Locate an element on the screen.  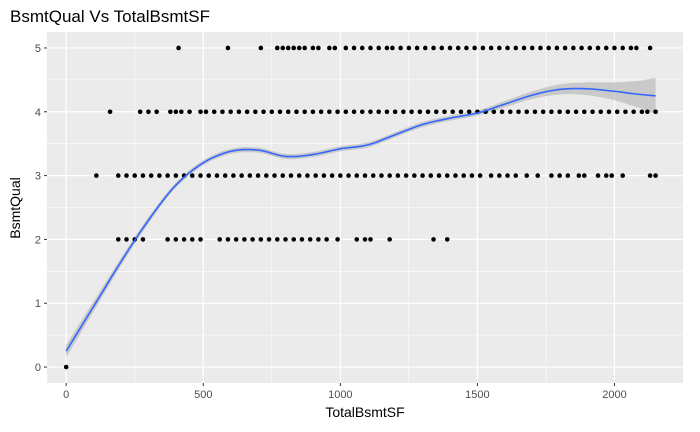
y-axis-title: BsmtQual is located at coordinates (15, 207).